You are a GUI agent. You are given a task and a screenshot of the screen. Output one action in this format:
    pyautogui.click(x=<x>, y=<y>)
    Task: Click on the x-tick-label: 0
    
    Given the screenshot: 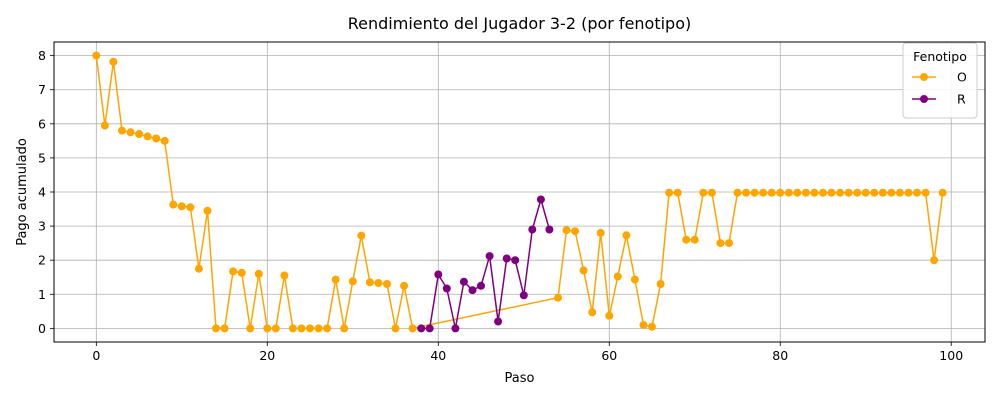 What is the action you would take?
    pyautogui.click(x=96, y=355)
    